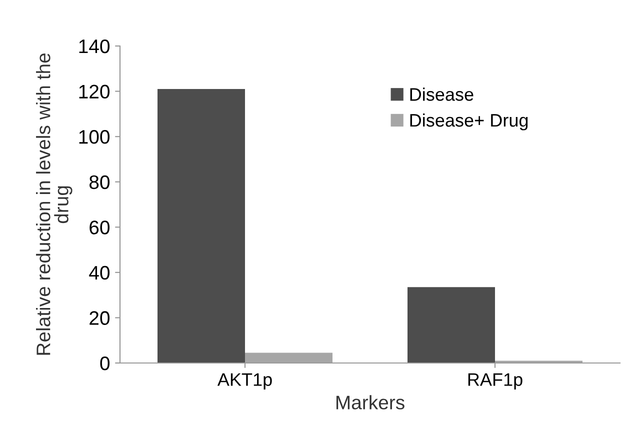 The image size is (623, 427). What do you see at coordinates (100, 318) in the screenshot?
I see `y-tick-label: 20` at bounding box center [100, 318].